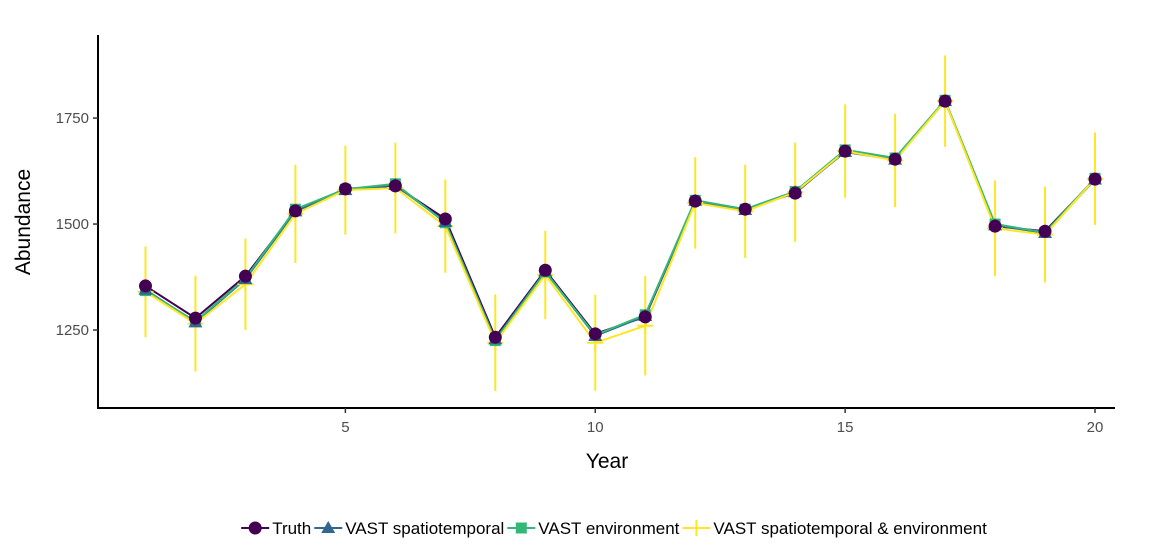  I want to click on legend-label: Truth, so click(291, 528).